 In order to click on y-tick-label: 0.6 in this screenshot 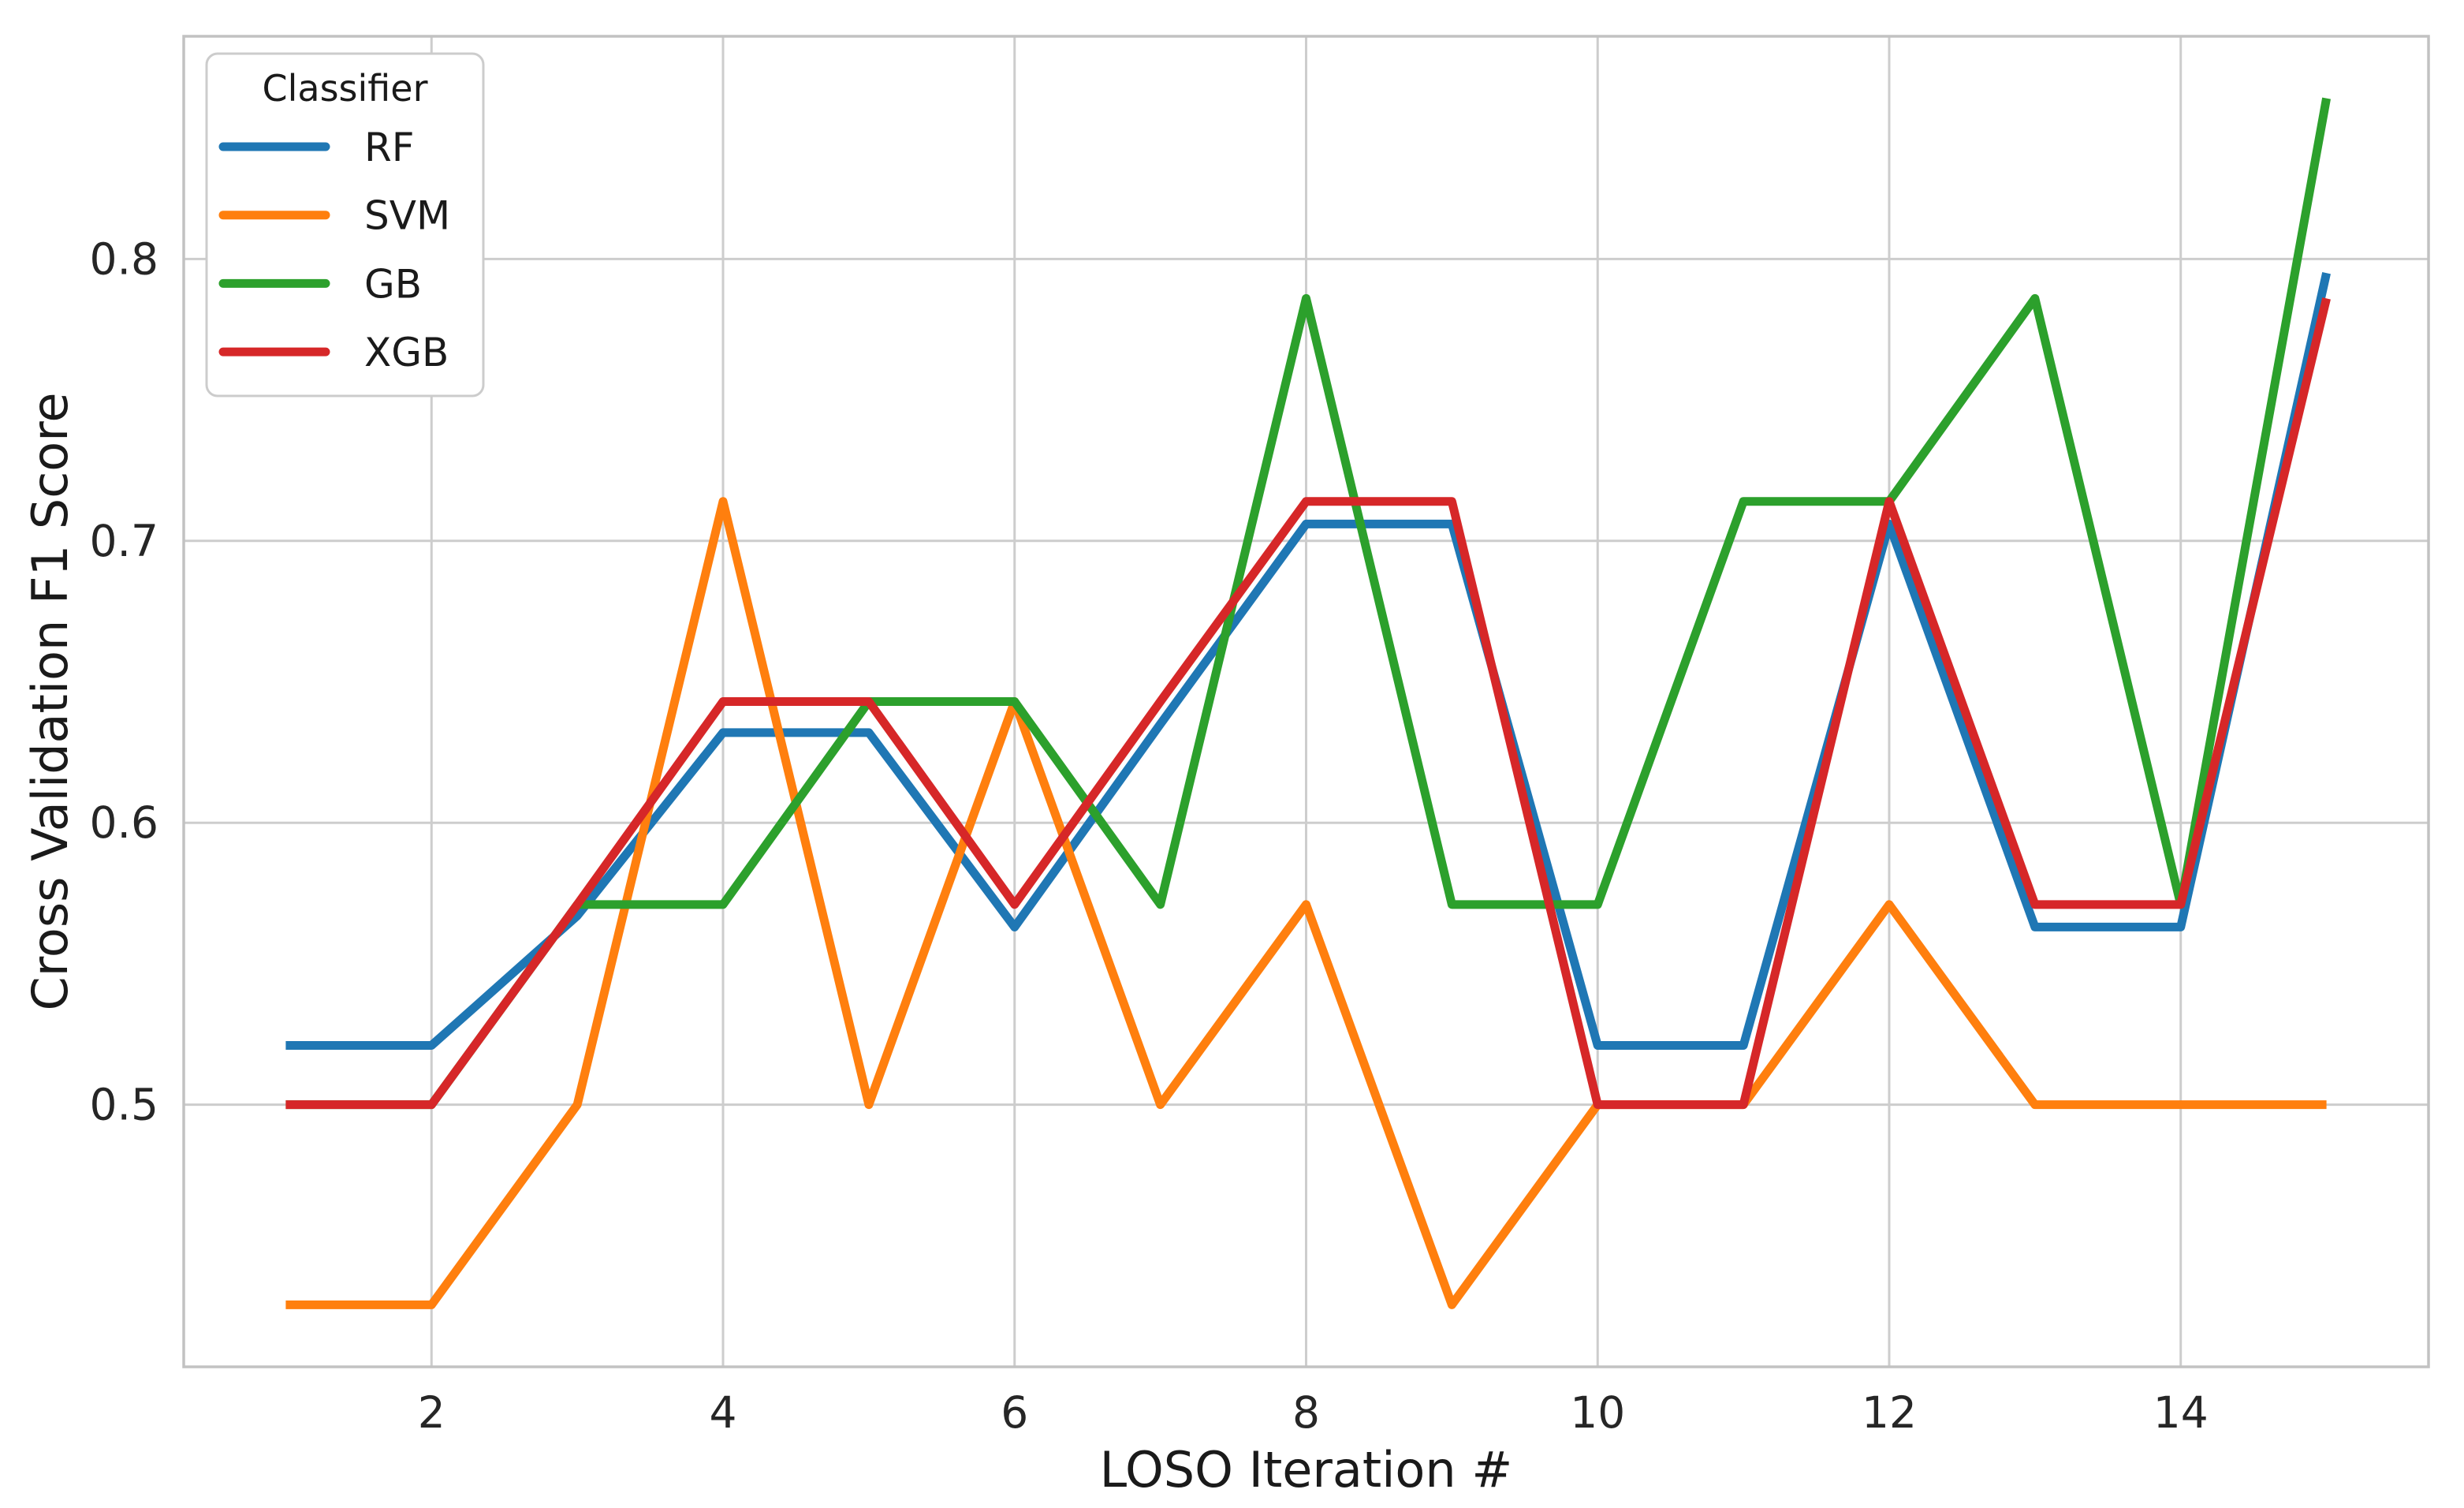, I will do `click(124, 822)`.